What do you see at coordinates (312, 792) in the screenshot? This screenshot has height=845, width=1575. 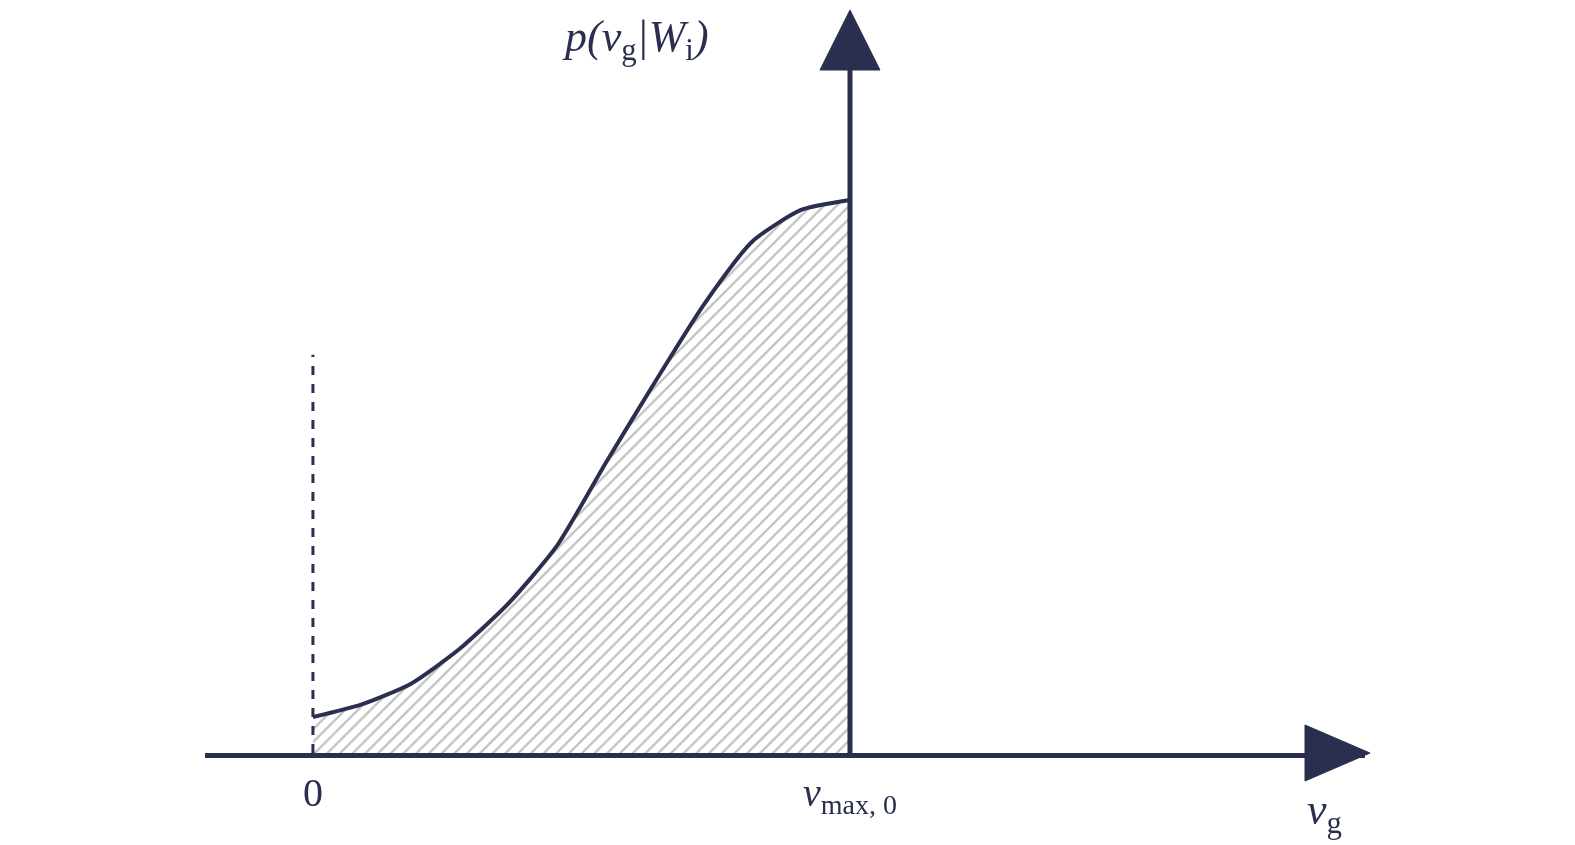 I see `x-tick-label: 0` at bounding box center [312, 792].